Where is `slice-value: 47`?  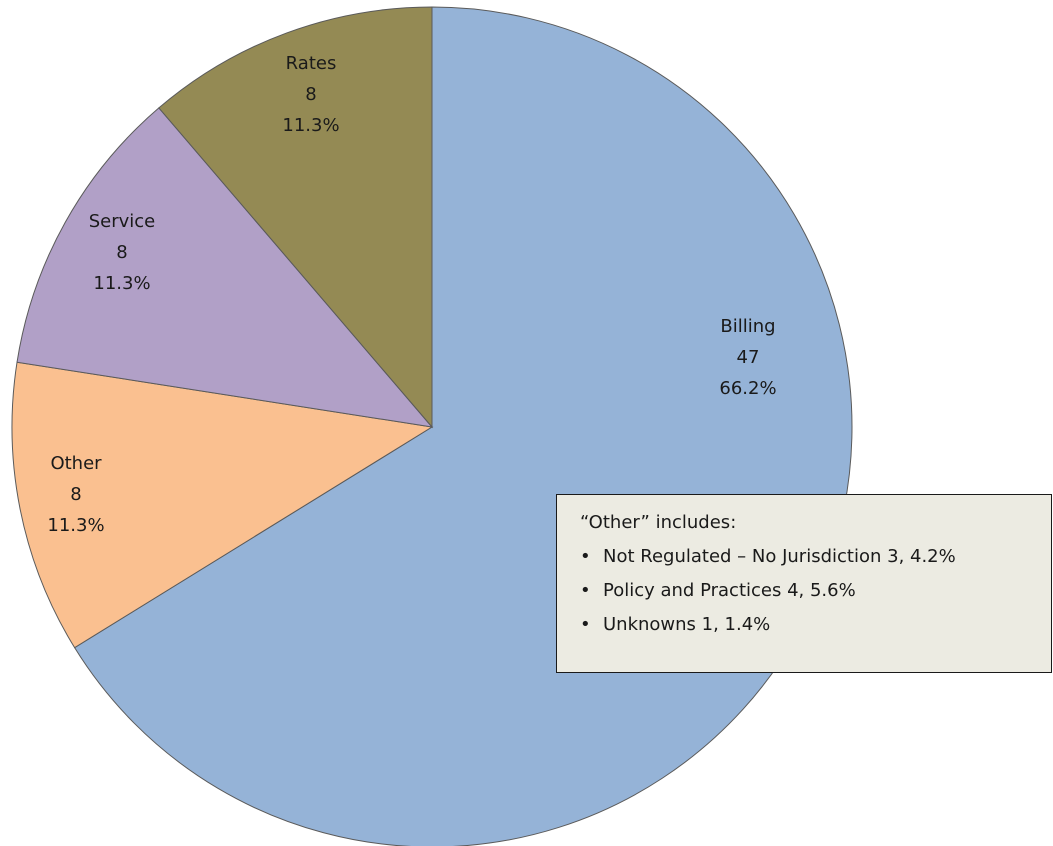
slice-value: 47 is located at coordinates (748, 357).